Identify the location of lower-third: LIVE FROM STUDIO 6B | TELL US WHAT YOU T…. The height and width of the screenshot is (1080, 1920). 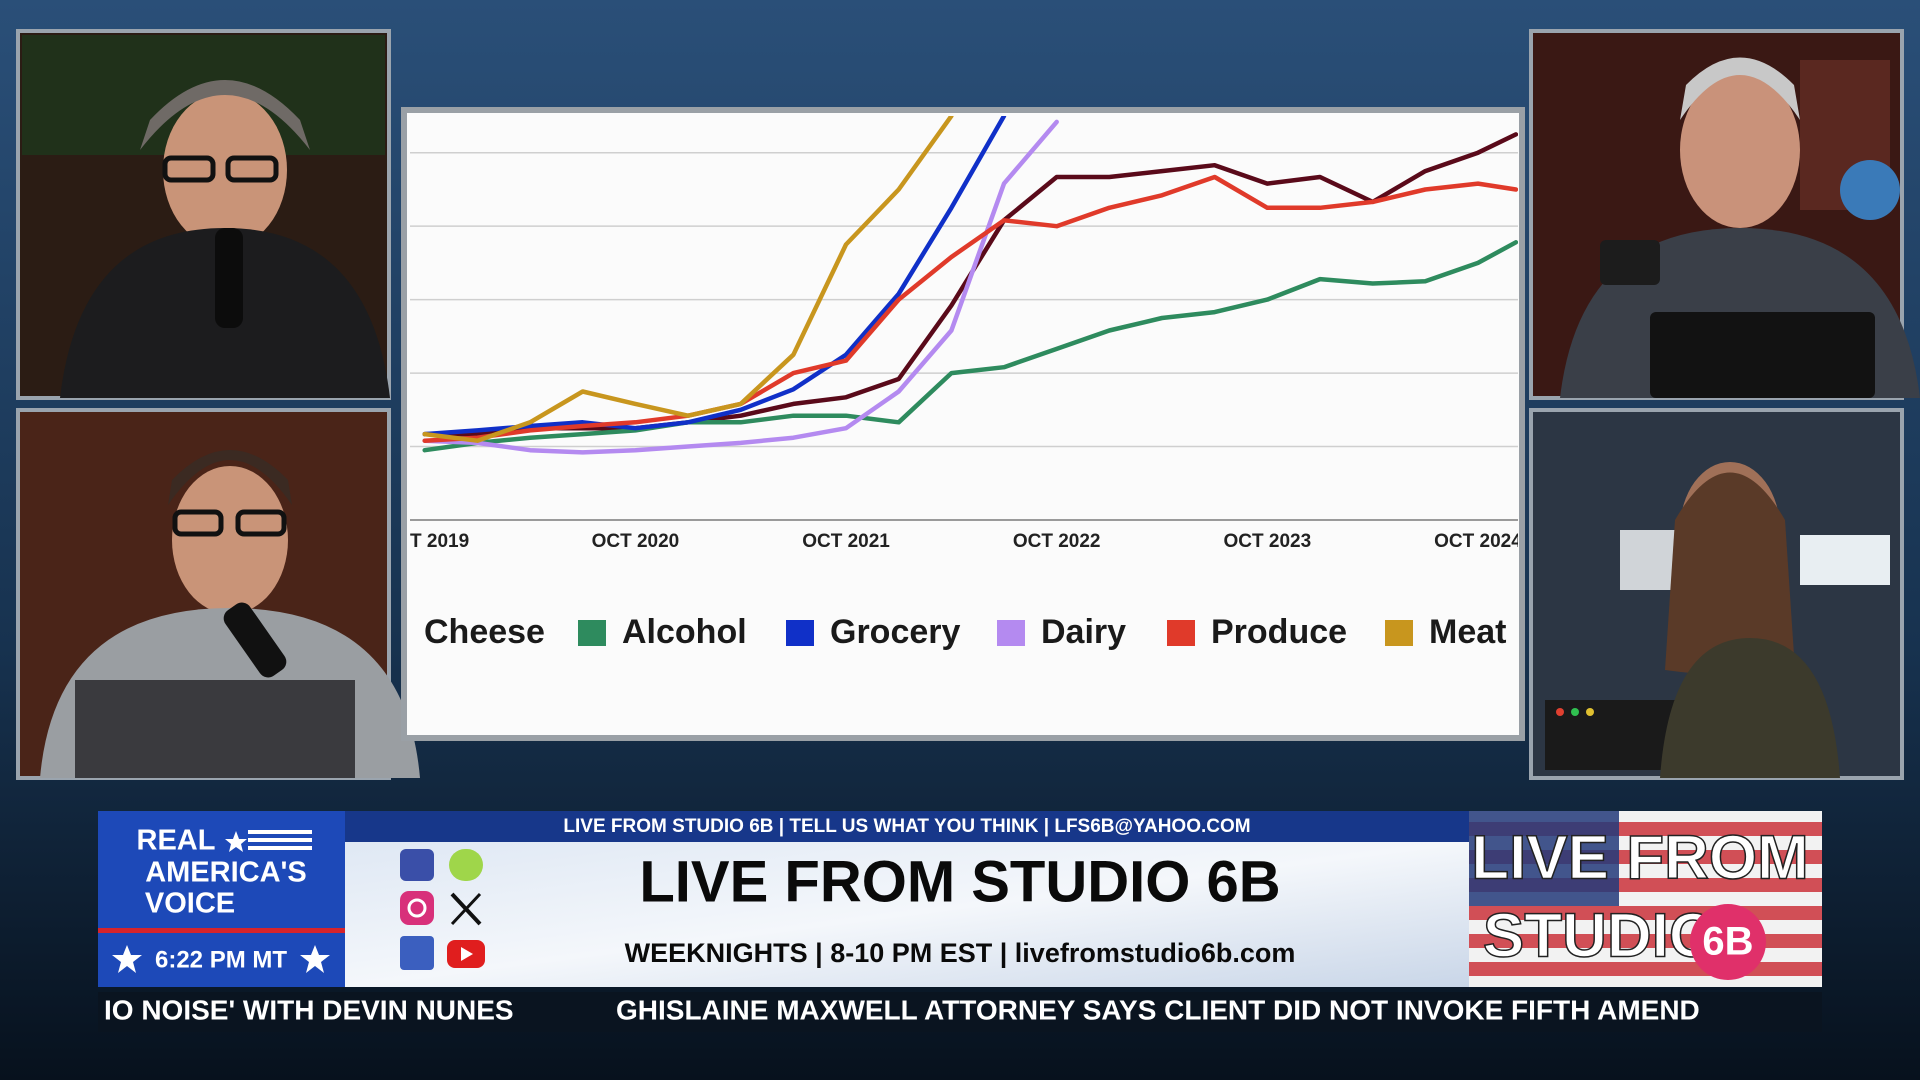
(960, 899).